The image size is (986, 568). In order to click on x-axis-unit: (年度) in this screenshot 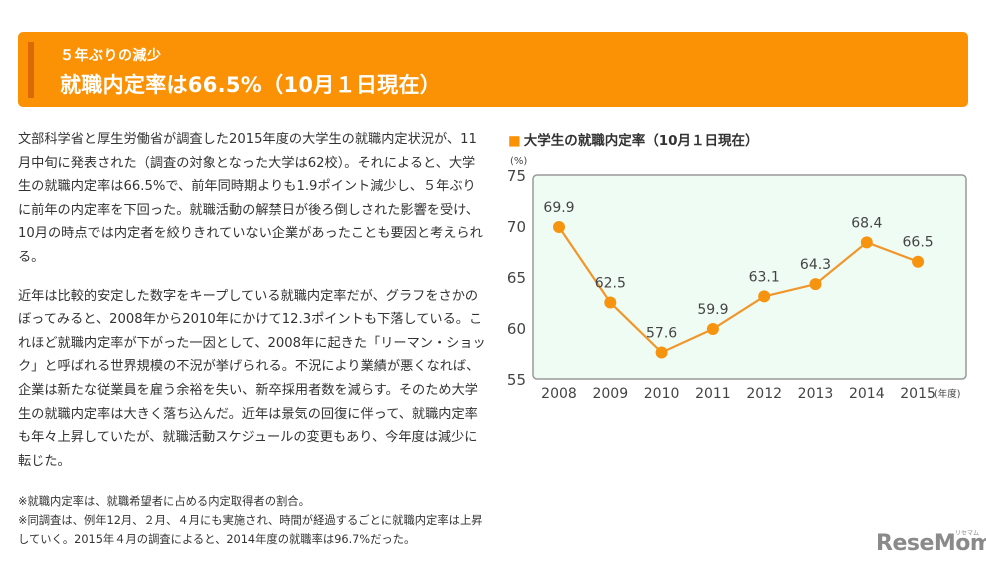, I will do `click(947, 394)`.